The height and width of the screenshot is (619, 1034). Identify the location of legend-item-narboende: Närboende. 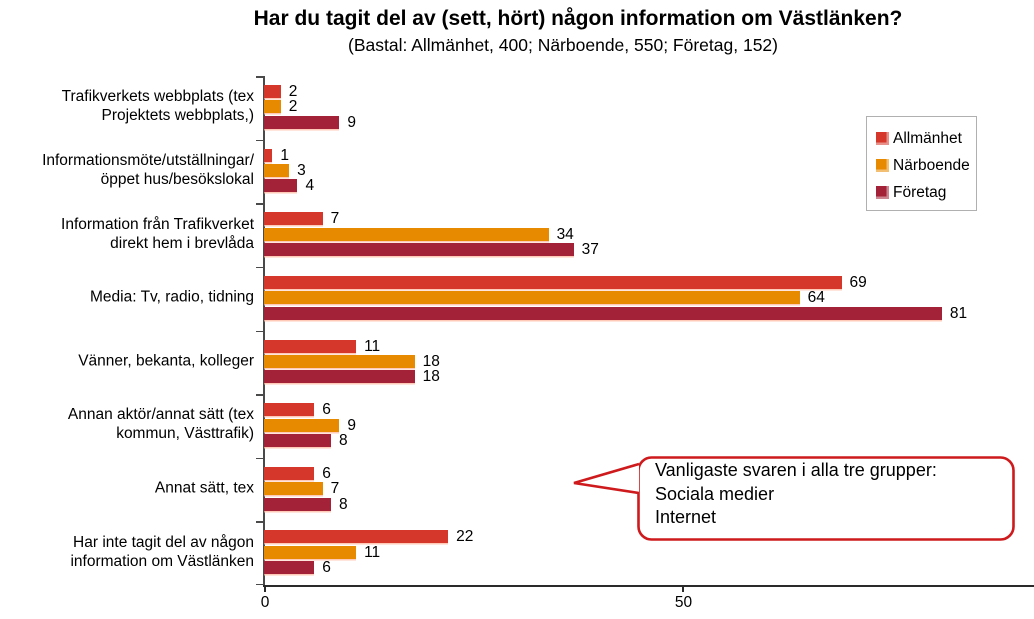
(924, 165).